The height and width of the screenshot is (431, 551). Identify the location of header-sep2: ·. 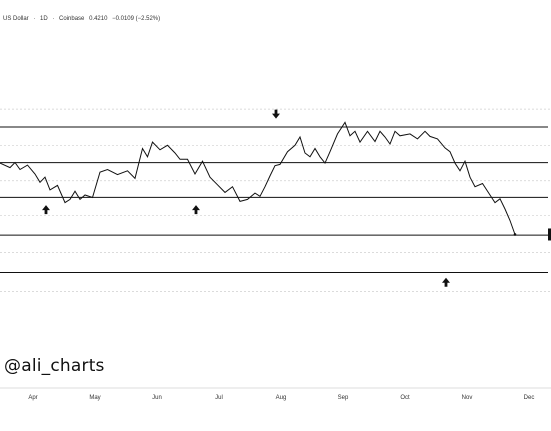
(53, 19).